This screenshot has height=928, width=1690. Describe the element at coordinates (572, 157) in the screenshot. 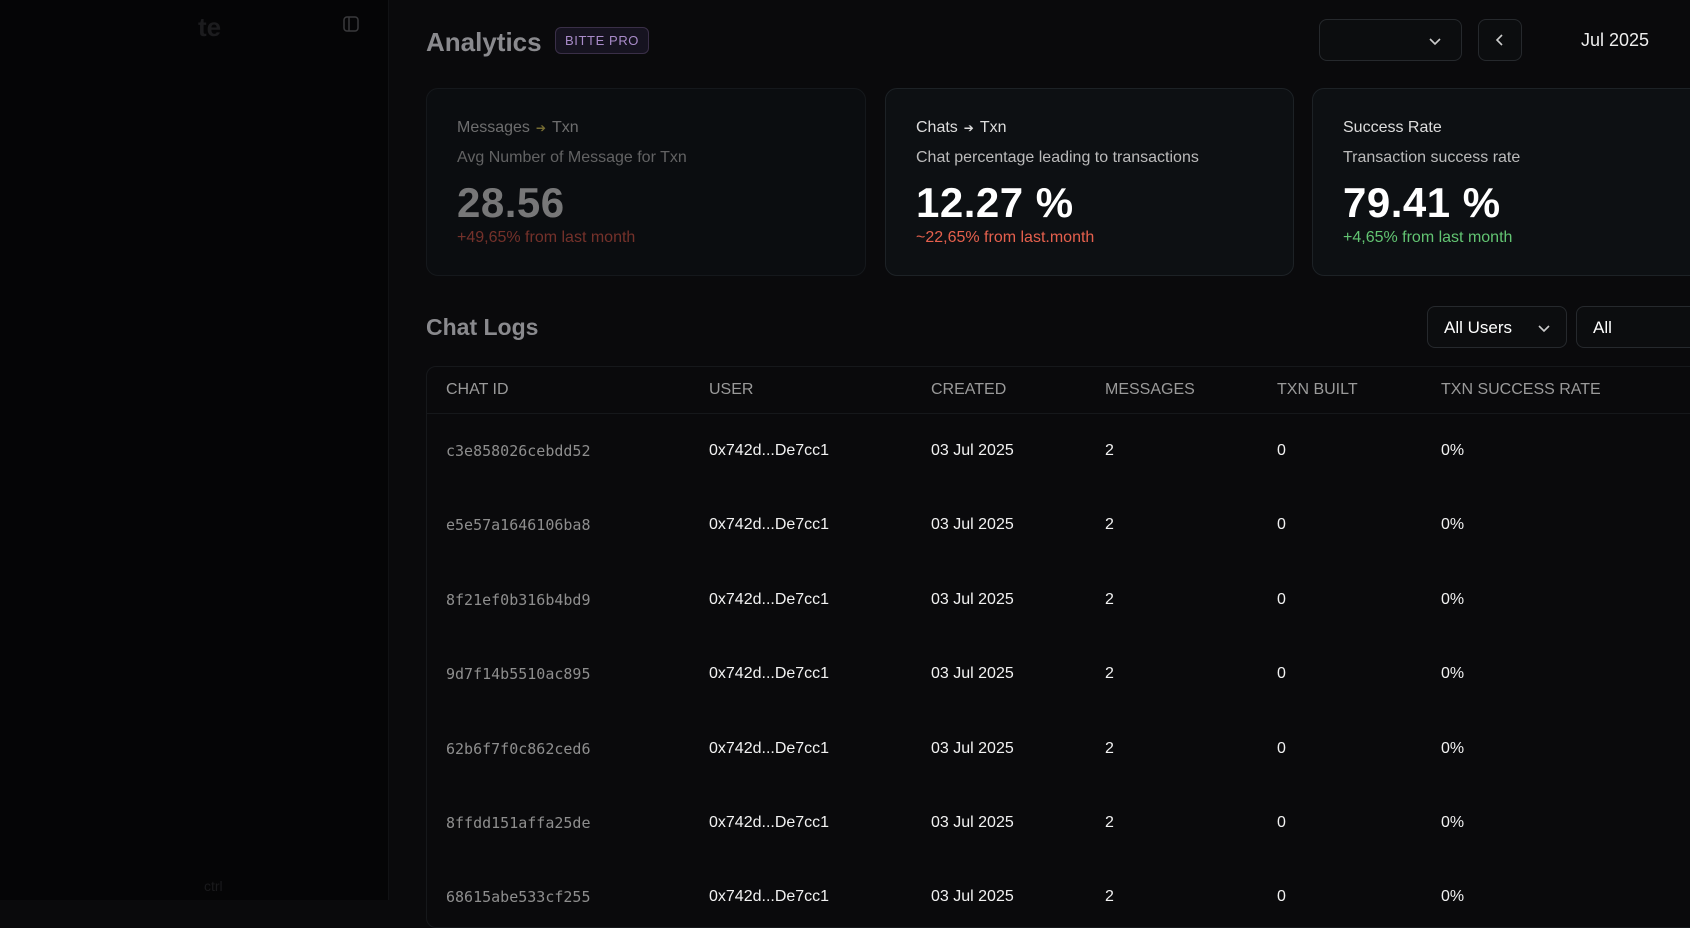

I see `card-subtitle: Avg Number of Message for Txn` at that location.